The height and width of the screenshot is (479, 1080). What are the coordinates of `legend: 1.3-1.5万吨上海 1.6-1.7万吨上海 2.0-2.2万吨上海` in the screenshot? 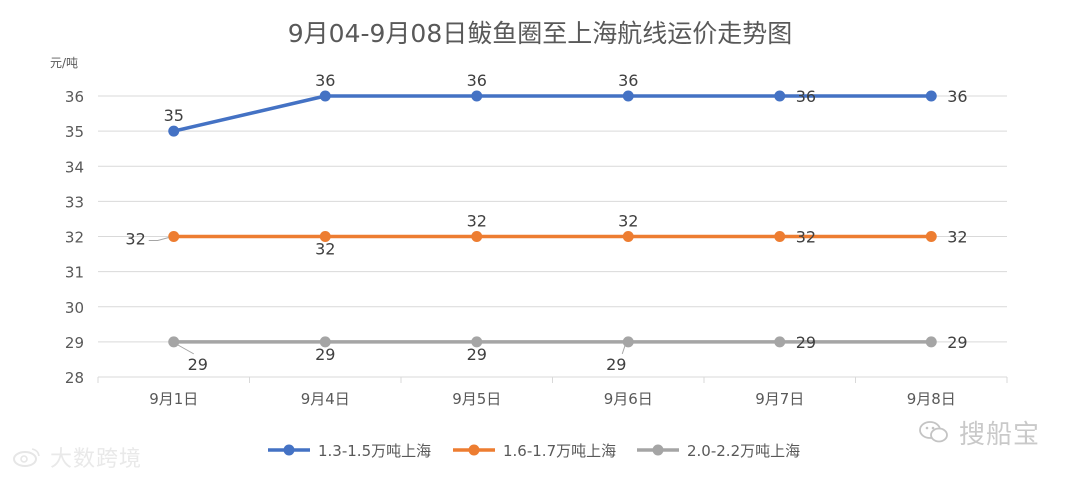 It's located at (534, 451).